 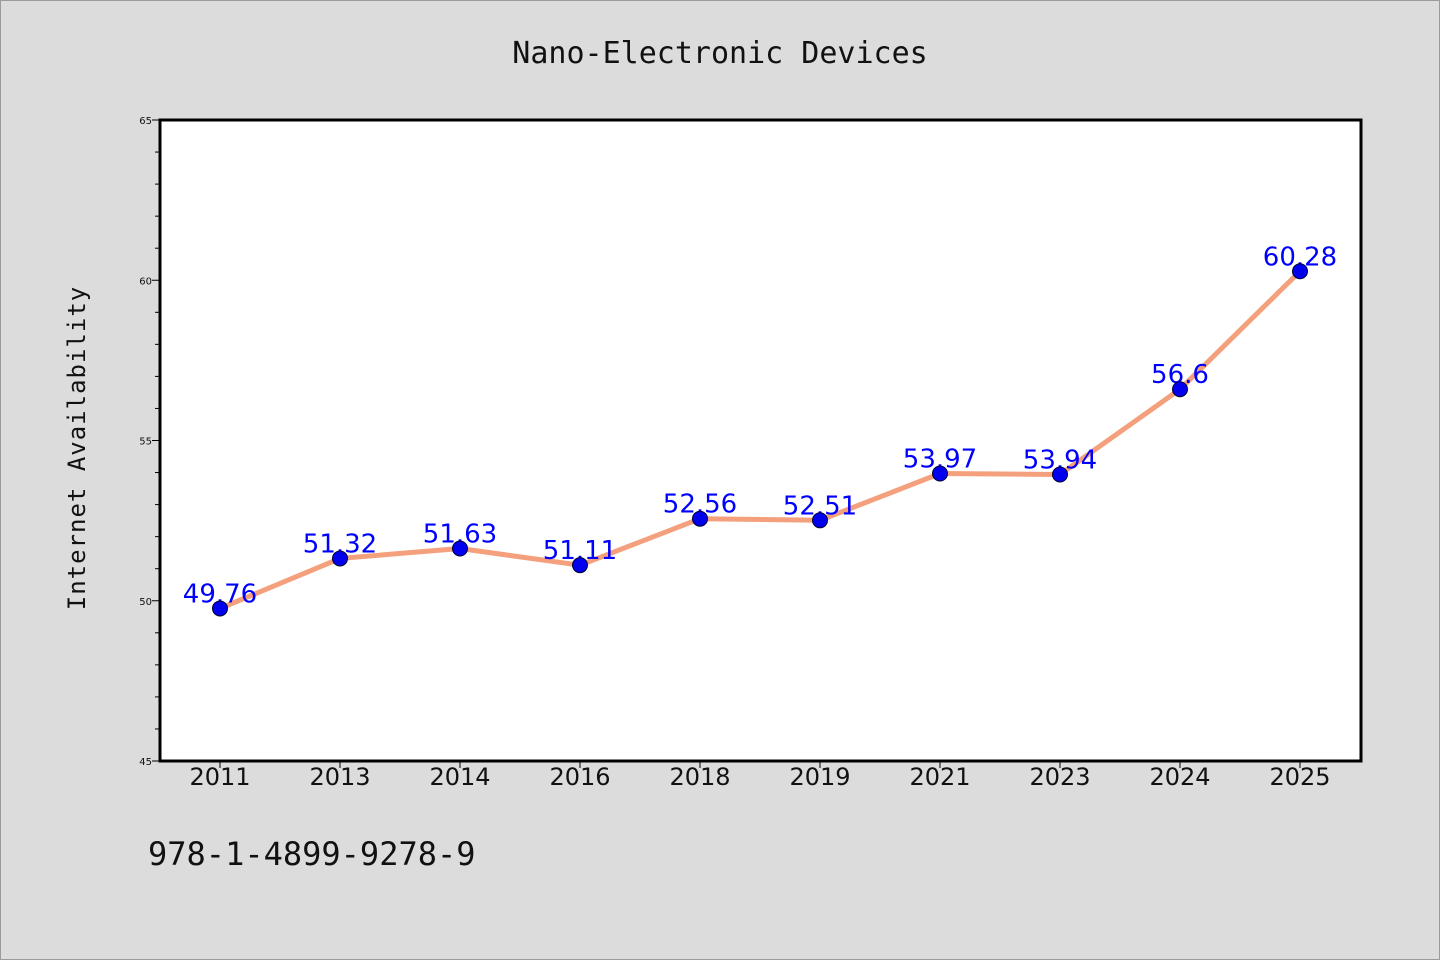 I want to click on y-tick-label: 45, so click(x=145, y=762).